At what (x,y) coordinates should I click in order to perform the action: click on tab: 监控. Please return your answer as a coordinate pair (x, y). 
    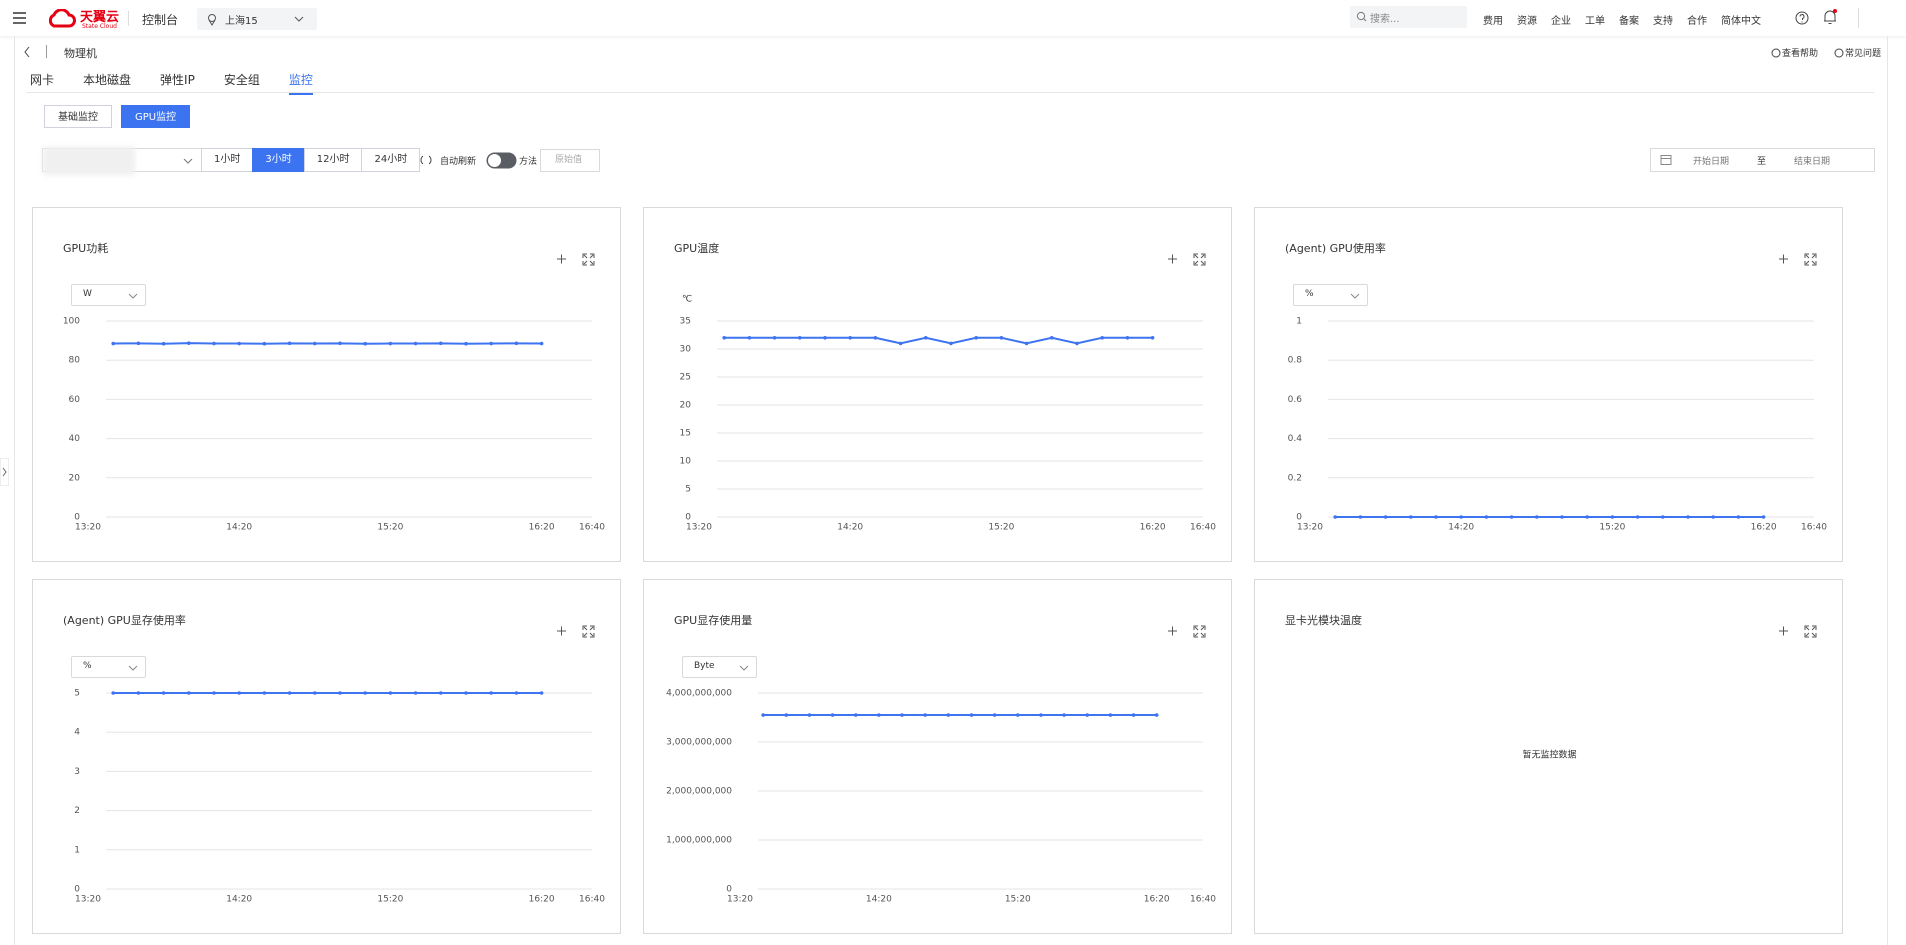
    Looking at the image, I should click on (300, 83).